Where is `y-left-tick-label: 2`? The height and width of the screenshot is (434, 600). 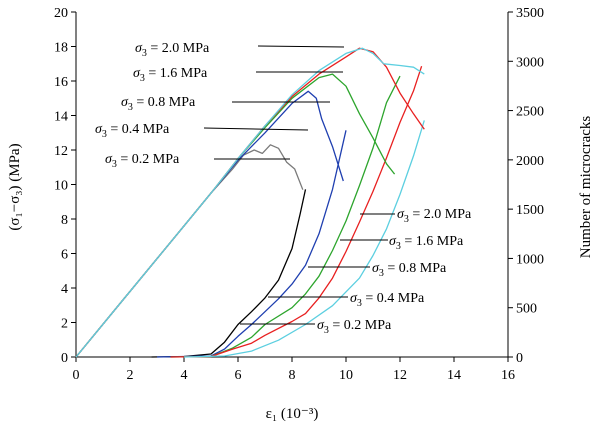
y-left-tick-label: 2 is located at coordinates (64, 324).